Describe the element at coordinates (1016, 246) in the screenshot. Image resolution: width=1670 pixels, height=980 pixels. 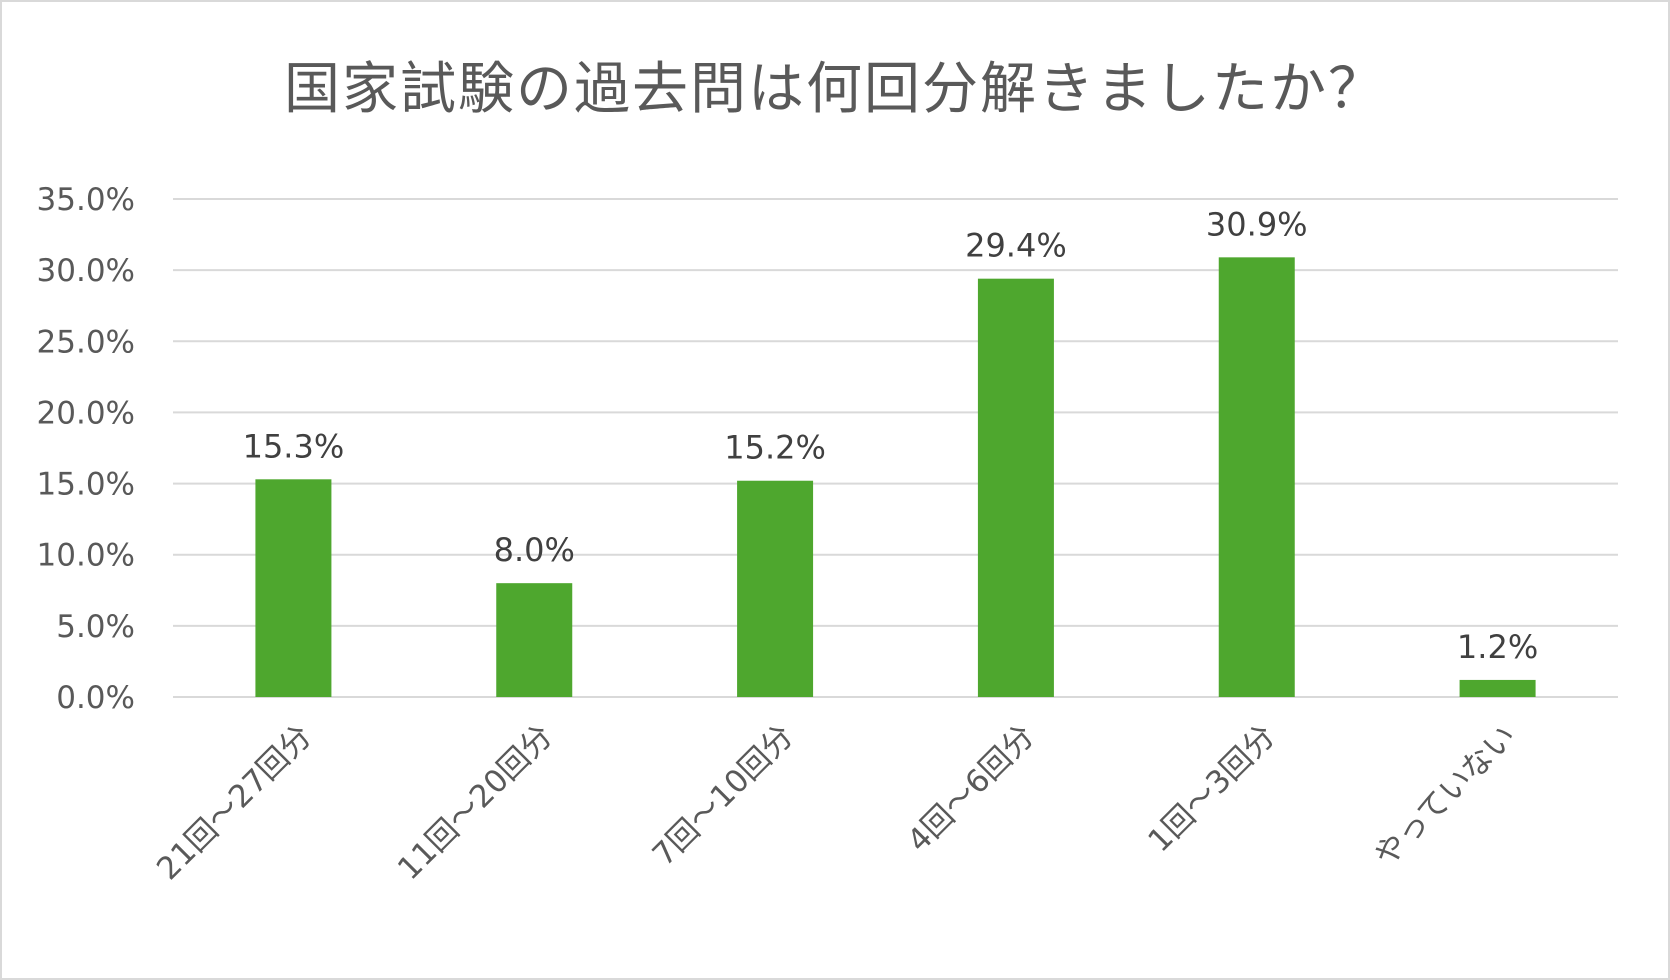
I see `data-label: 29.4%` at that location.